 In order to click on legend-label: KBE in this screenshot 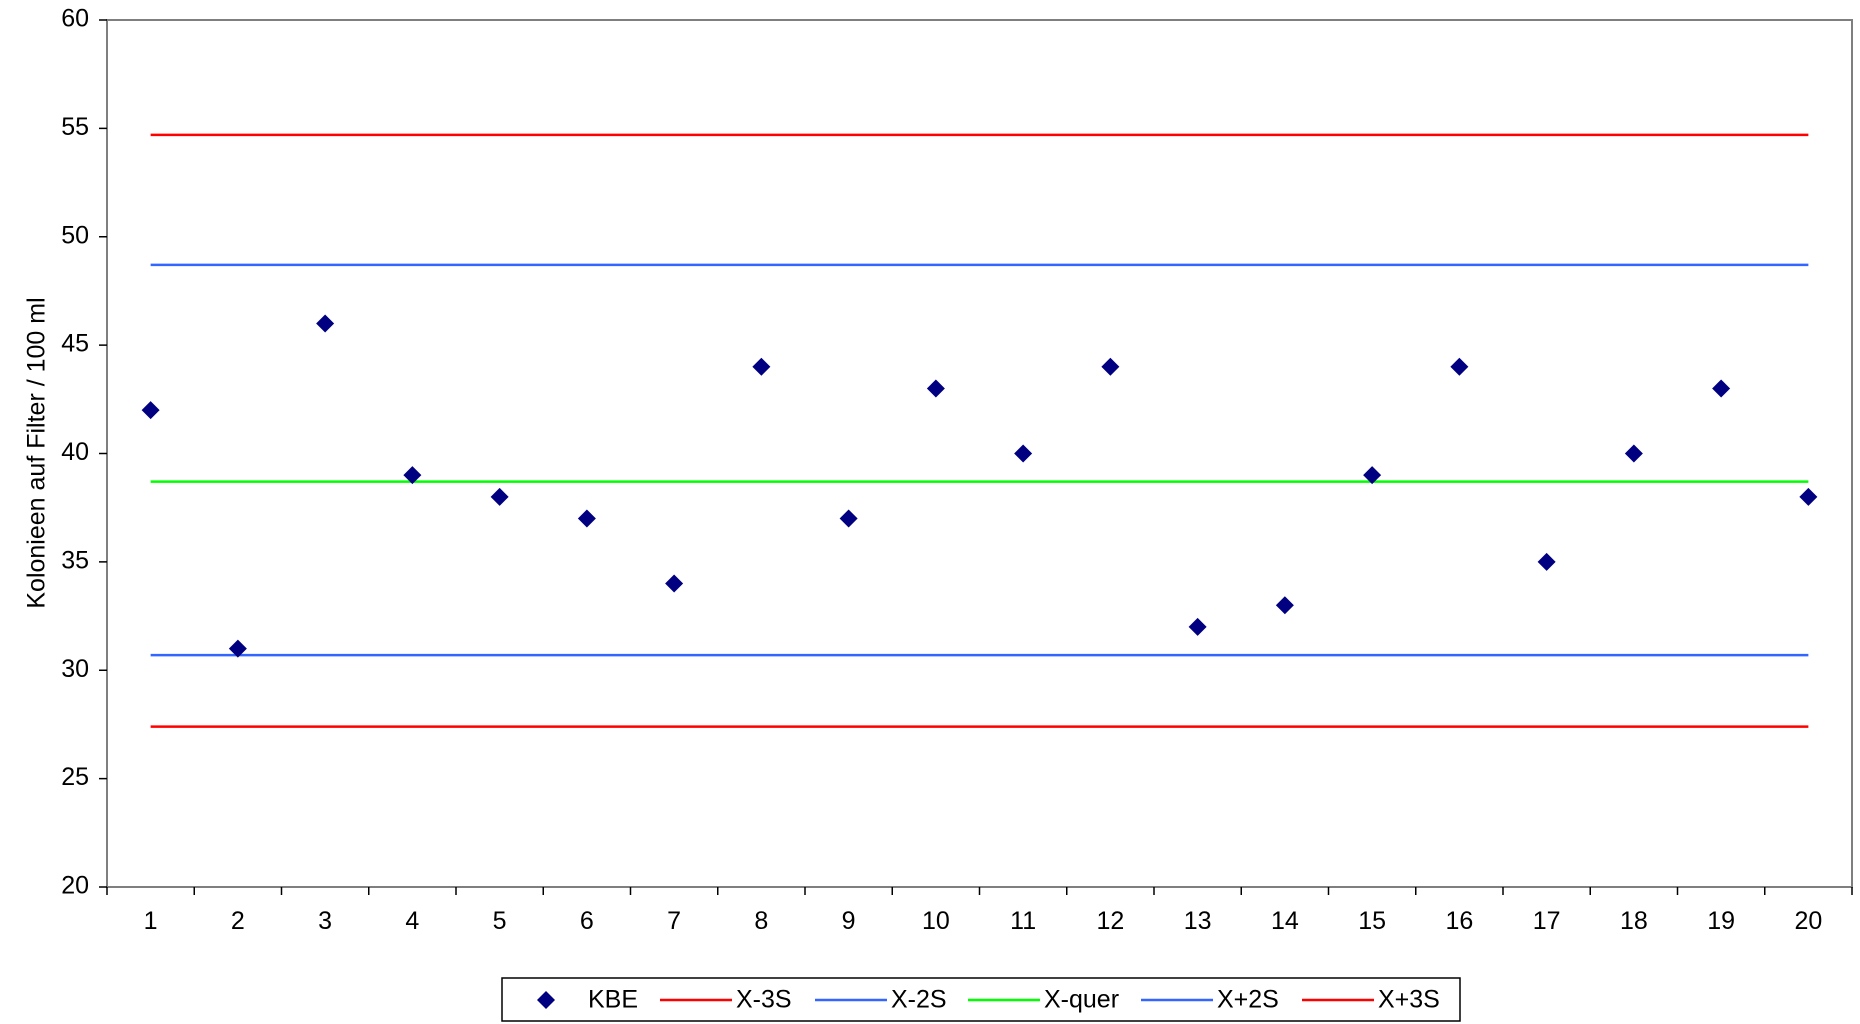, I will do `click(613, 1000)`.